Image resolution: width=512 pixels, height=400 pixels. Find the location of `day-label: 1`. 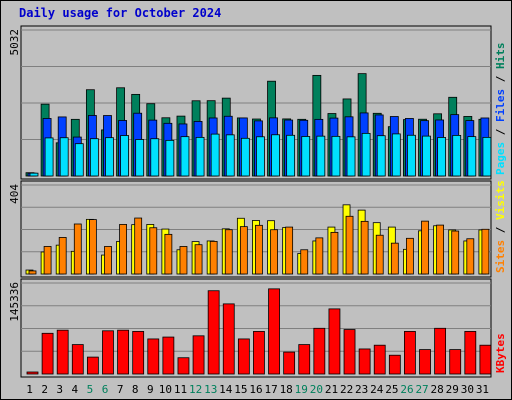

day-label: 1 is located at coordinates (29, 389).